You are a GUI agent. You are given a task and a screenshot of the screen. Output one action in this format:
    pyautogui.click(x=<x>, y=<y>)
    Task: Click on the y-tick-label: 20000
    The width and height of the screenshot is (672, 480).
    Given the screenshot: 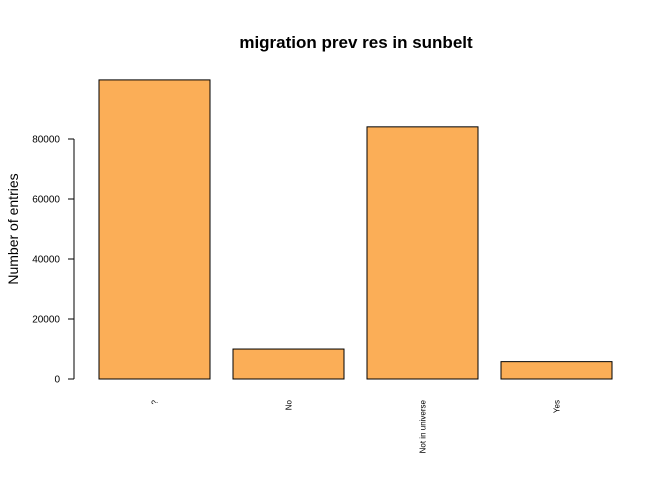 What is the action you would take?
    pyautogui.click(x=46, y=320)
    